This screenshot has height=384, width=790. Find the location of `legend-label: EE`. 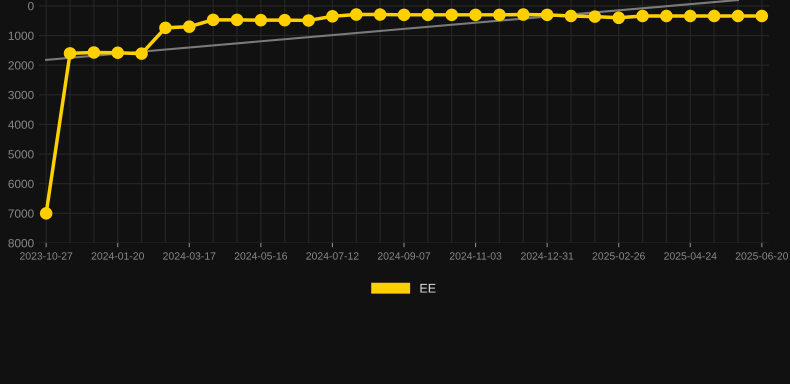

legend-label: EE is located at coordinates (428, 288).